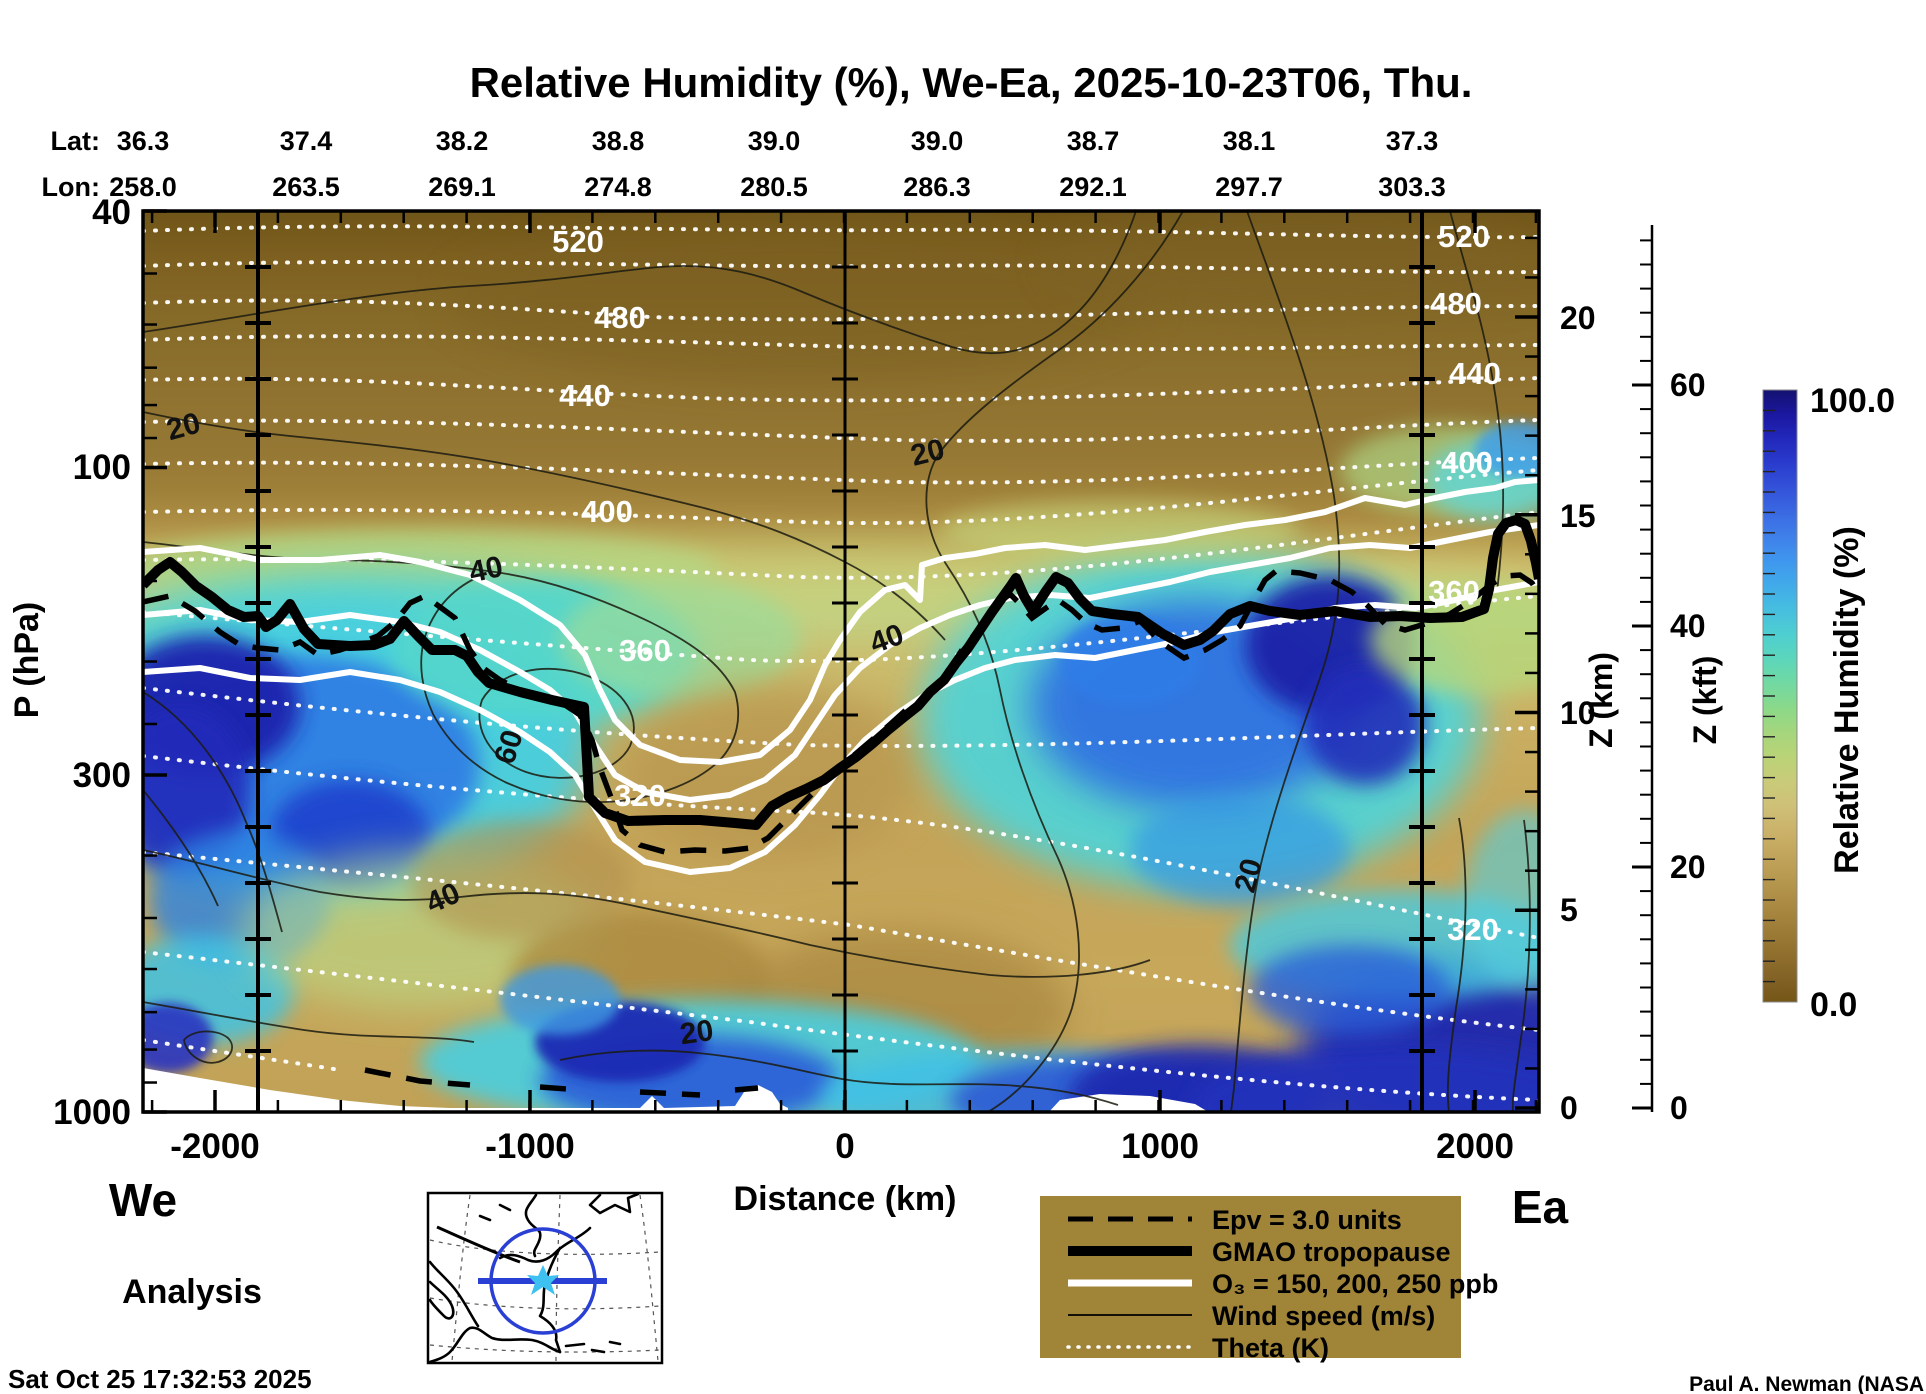 The image size is (1926, 1394). Describe the element at coordinates (1705, 700) in the screenshot. I see `svg-text: Z (kft)` at that location.